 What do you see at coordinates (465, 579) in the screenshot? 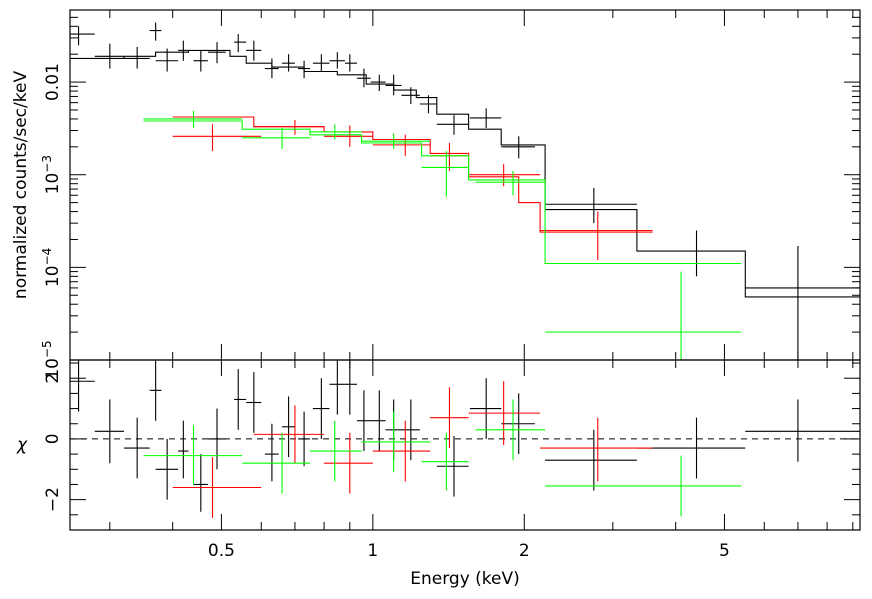
I see `x-axis-label: Energy (keV)` at bounding box center [465, 579].